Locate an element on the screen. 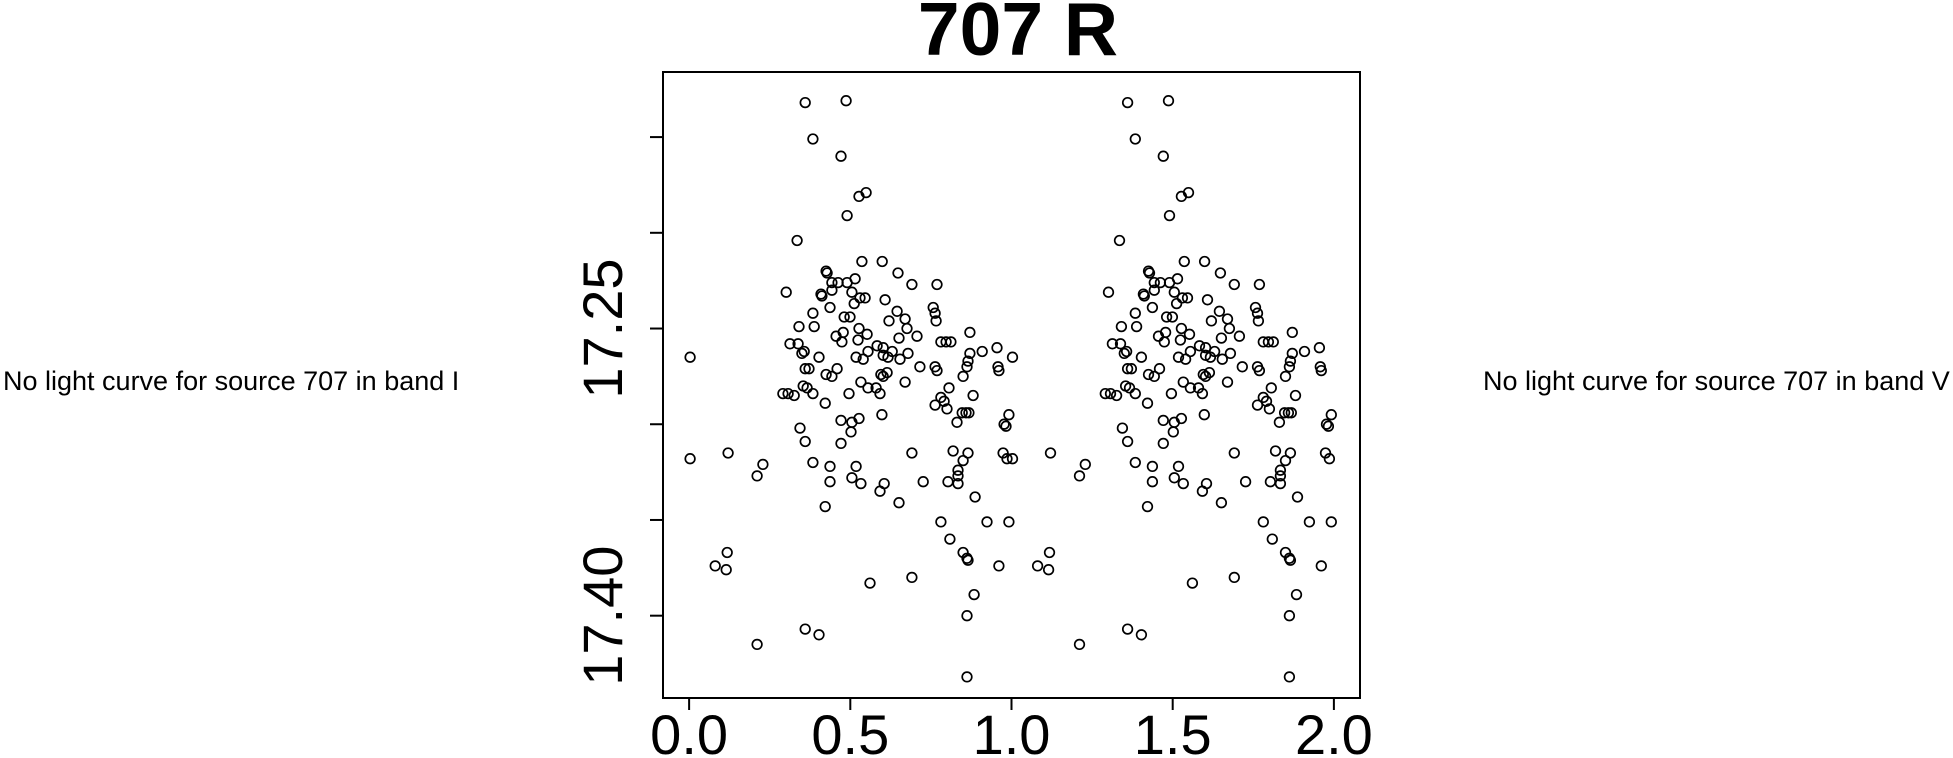 The height and width of the screenshot is (758, 1953). no-lightcurve-band-i-message: No light curve for source 707 in band I is located at coordinates (231, 381).